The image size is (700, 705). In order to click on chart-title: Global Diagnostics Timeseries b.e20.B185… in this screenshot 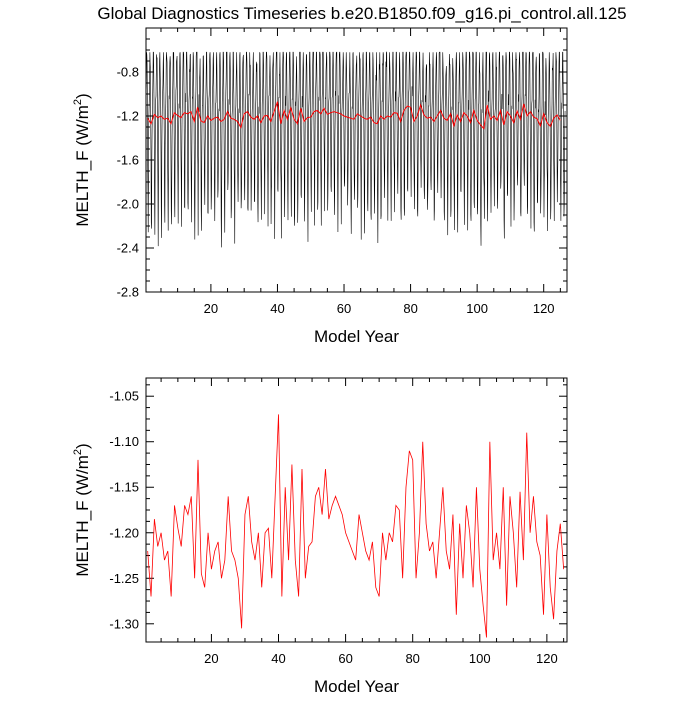, I will do `click(361, 13)`.